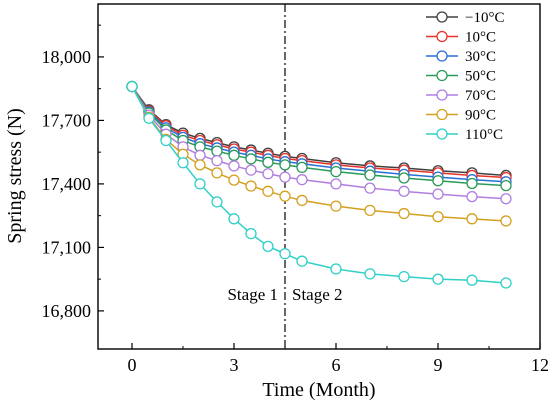  What do you see at coordinates (317, 294) in the screenshot?
I see `stage-2-label: Stage 2` at bounding box center [317, 294].